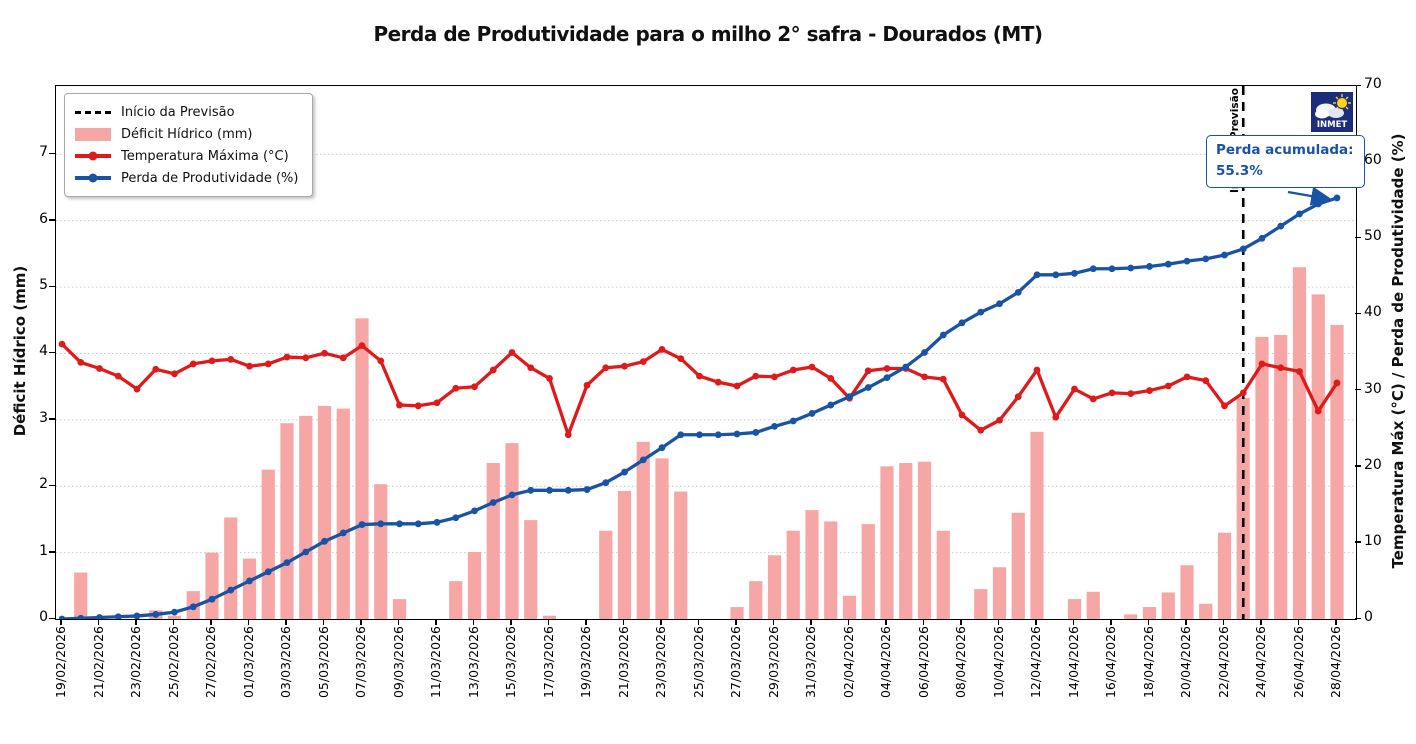 The height and width of the screenshot is (744, 1416). I want to click on x-axis-tick-label: 19/03/2026, so click(585, 662).